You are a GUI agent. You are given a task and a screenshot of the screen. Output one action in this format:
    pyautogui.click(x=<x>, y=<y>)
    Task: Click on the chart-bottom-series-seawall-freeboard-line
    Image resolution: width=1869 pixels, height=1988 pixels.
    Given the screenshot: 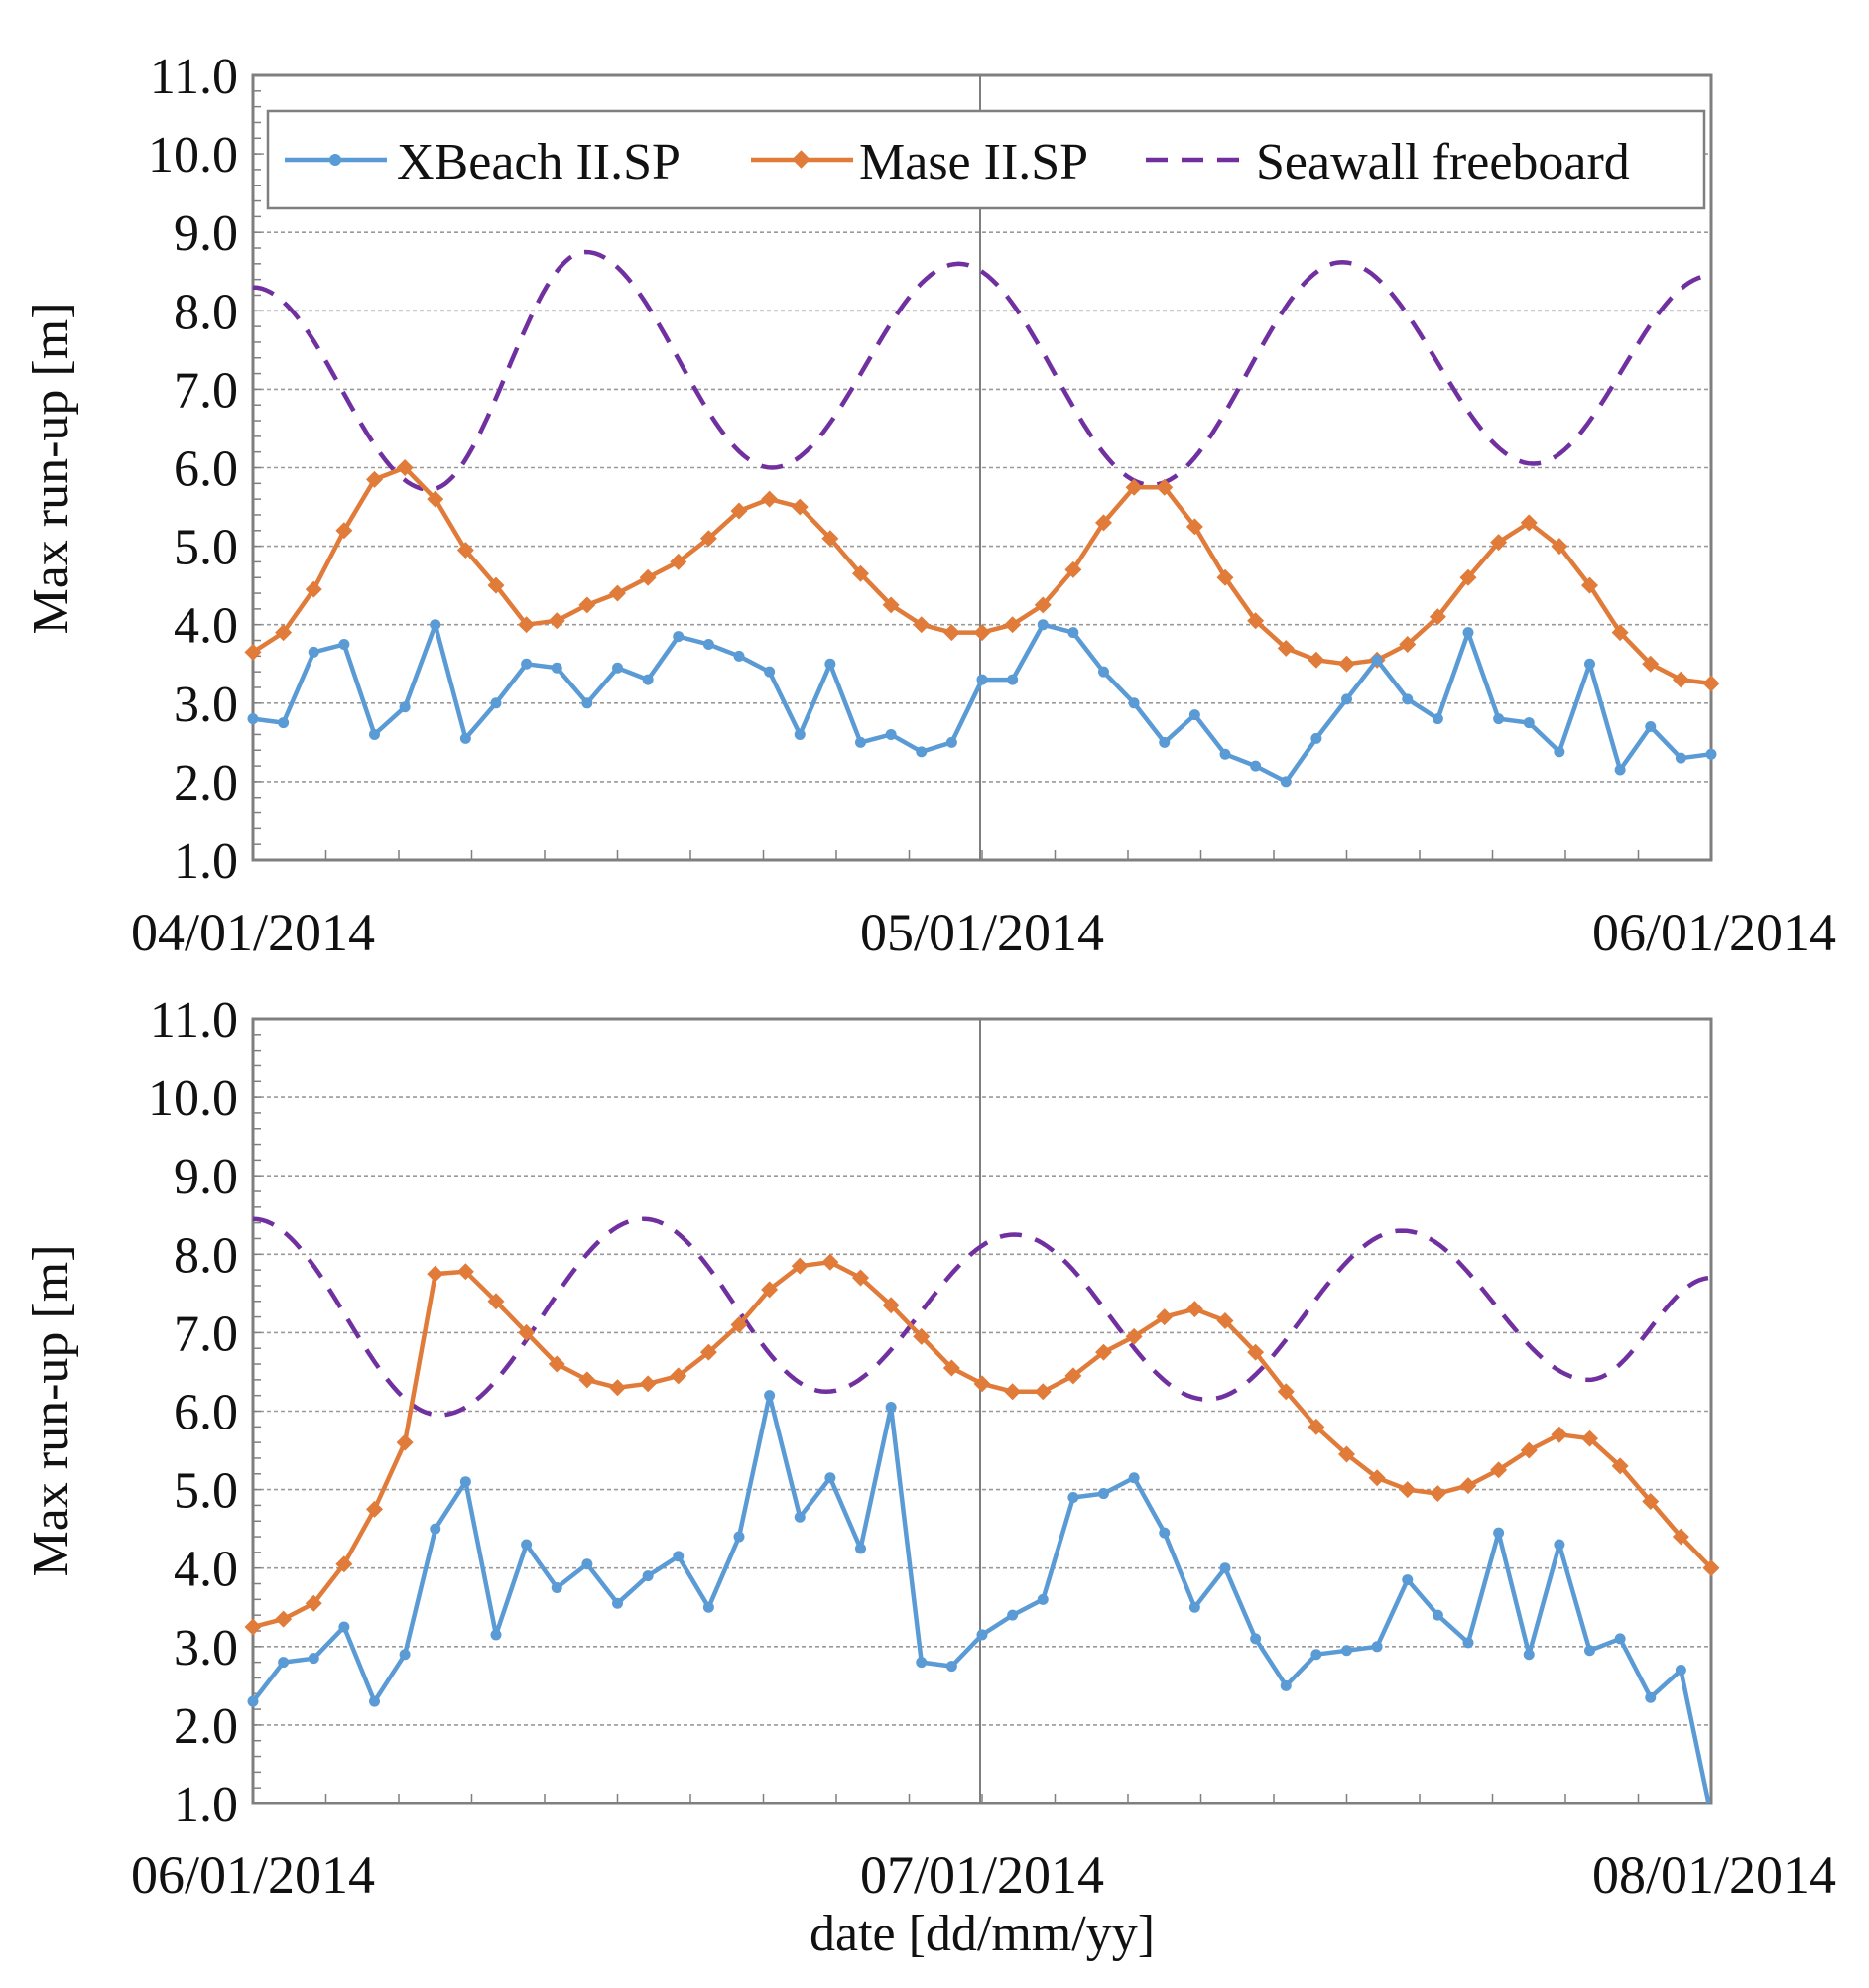 What is the action you would take?
    pyautogui.click(x=982, y=1317)
    